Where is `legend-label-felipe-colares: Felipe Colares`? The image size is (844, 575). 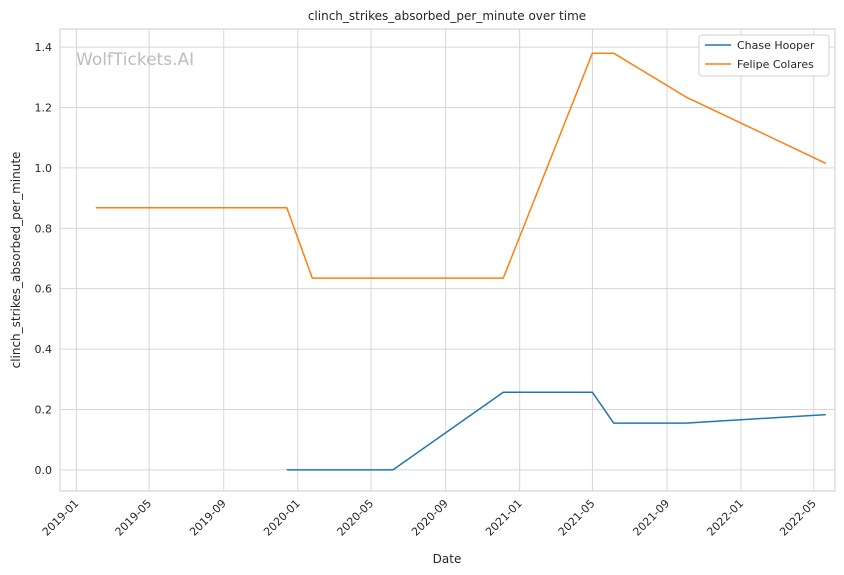
legend-label-felipe-colares: Felipe Colares is located at coordinates (775, 64).